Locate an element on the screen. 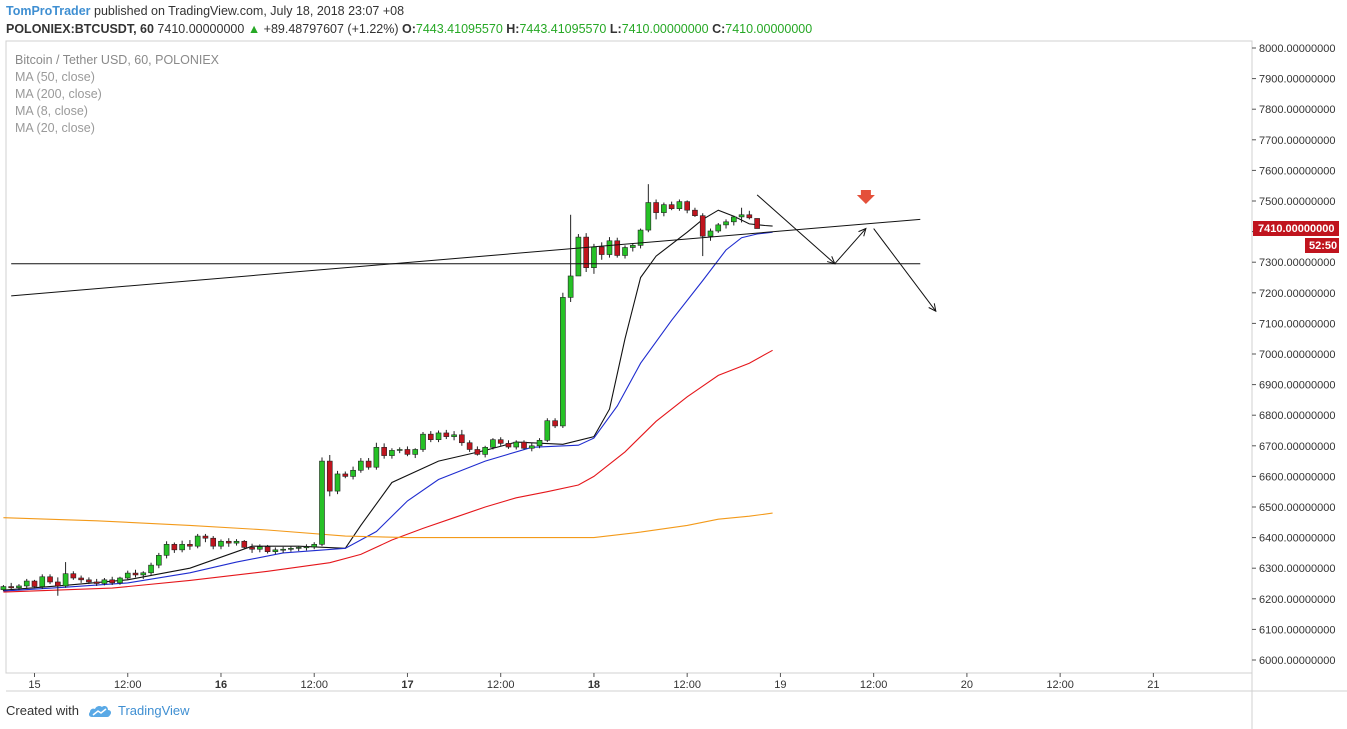  high-label: H: is located at coordinates (513, 29).